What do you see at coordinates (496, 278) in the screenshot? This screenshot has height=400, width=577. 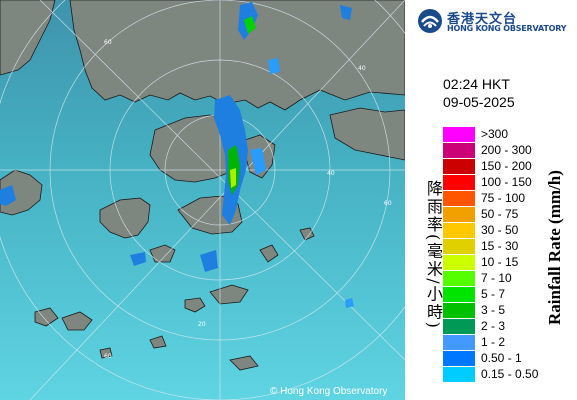 I see `legend-label: 7 - 10` at bounding box center [496, 278].